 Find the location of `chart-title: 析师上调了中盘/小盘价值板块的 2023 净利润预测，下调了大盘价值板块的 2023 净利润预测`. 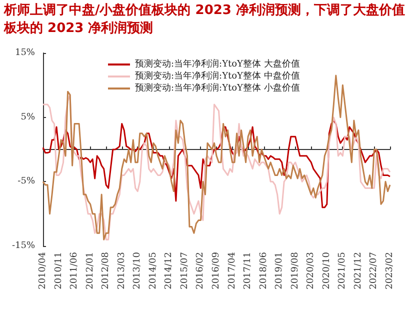

chart-title: 析师上调了中盘/小盘价值板块的 2023 净利润预测，下调了大盘价值板块的 2023 净利润预测 is located at coordinates (205, 20).